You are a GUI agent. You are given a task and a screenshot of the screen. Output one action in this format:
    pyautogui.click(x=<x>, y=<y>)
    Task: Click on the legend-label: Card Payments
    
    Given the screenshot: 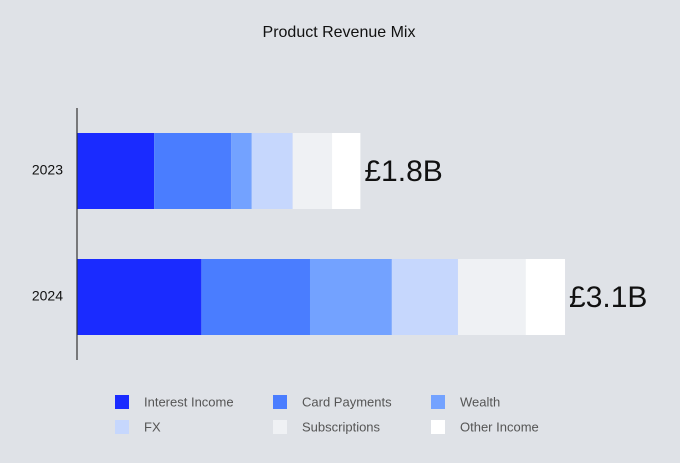 What is the action you would take?
    pyautogui.click(x=347, y=401)
    